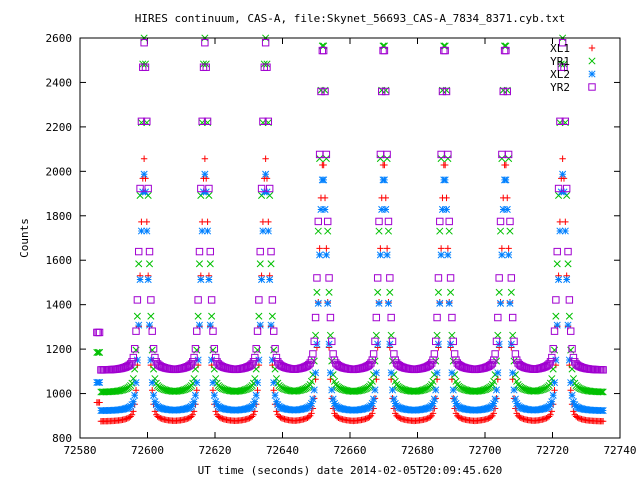 The height and width of the screenshot is (480, 640). What do you see at coordinates (59, 171) in the screenshot?
I see `y-tick-label: 2000` at bounding box center [59, 171].